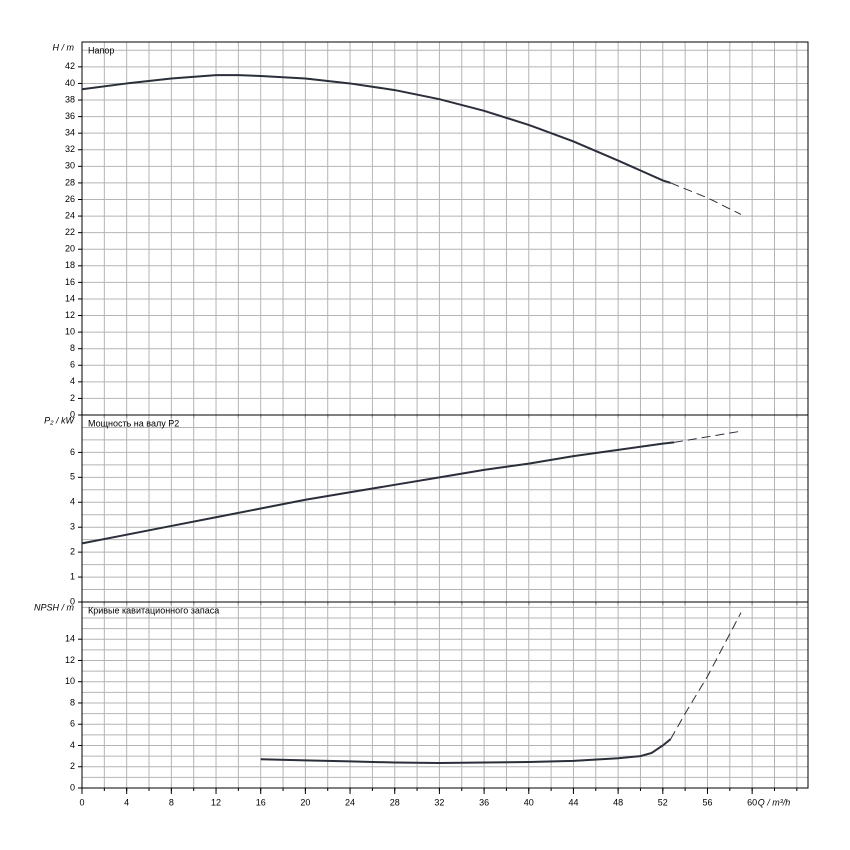 This screenshot has height=850, width=850. I want to click on x-tick-label: 4, so click(126, 802).